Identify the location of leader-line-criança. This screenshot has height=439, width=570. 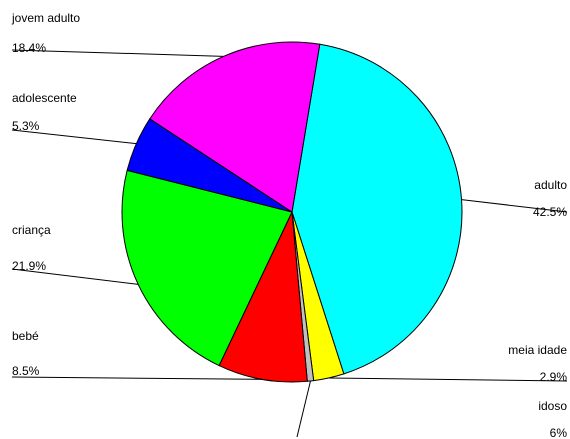
(75, 276).